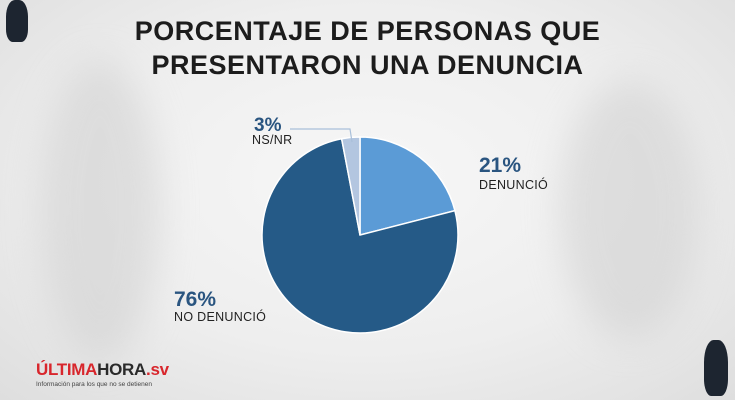  Describe the element at coordinates (195, 299) in the screenshot. I see `slice-value-label-no-denuncio: 76%` at that location.